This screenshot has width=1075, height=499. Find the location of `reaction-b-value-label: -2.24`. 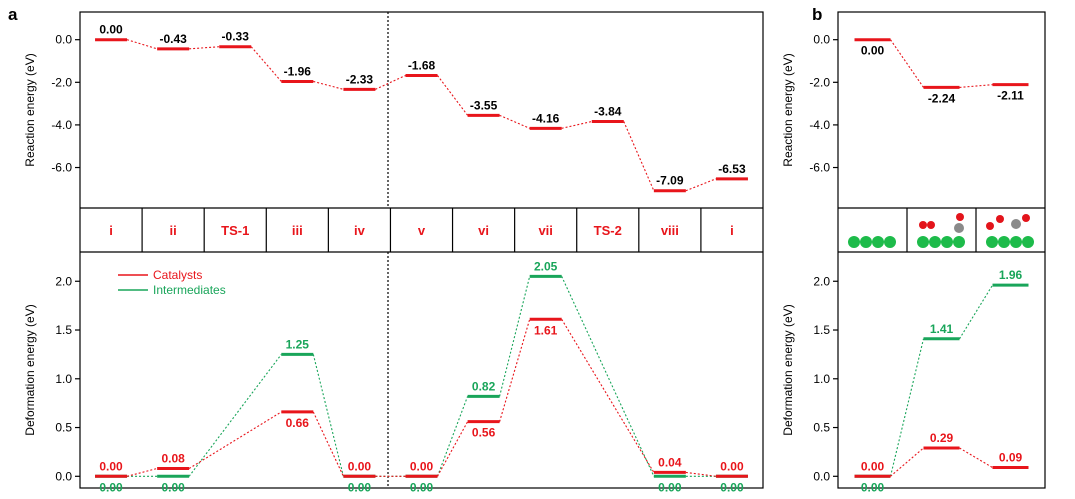

reaction-b-value-label: -2.24 is located at coordinates (942, 98).